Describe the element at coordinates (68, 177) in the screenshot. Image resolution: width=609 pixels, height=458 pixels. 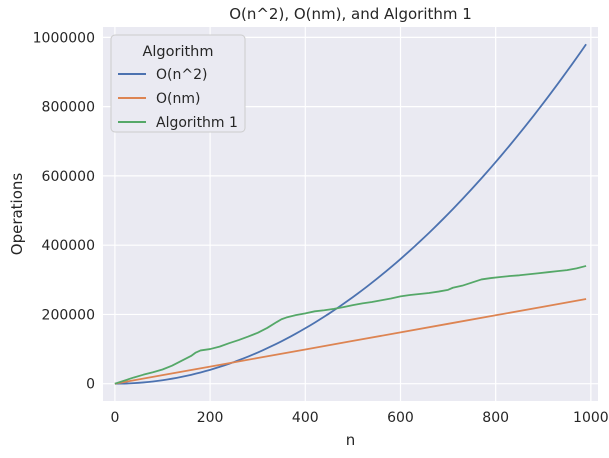
I see `y-tick-label: 600000` at that location.